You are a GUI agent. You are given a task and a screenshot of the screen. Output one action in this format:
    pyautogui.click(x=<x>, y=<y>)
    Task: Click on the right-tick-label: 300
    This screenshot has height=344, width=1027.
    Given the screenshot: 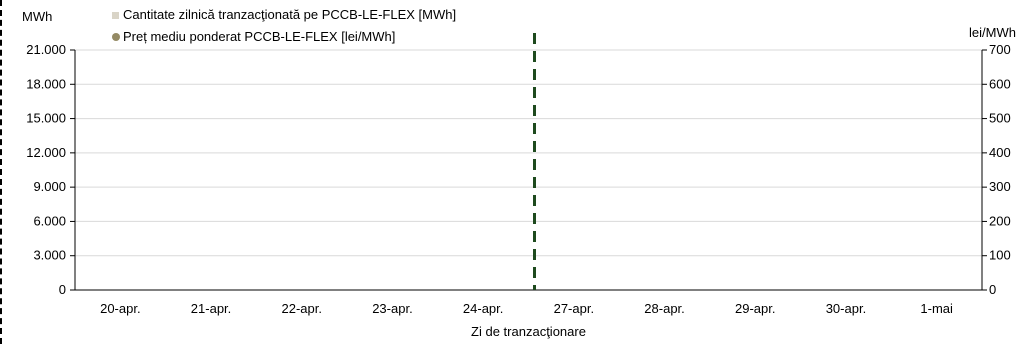 What is the action you would take?
    pyautogui.click(x=1000, y=186)
    